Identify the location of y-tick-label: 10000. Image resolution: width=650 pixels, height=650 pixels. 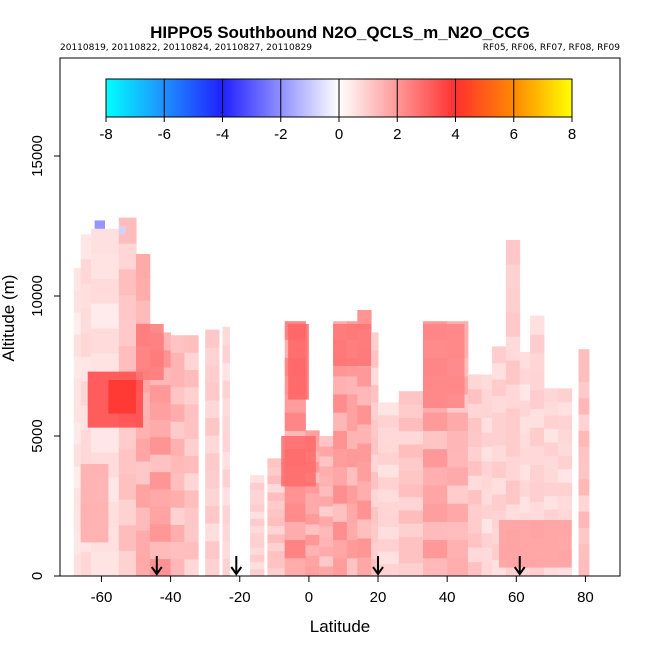
(37, 296).